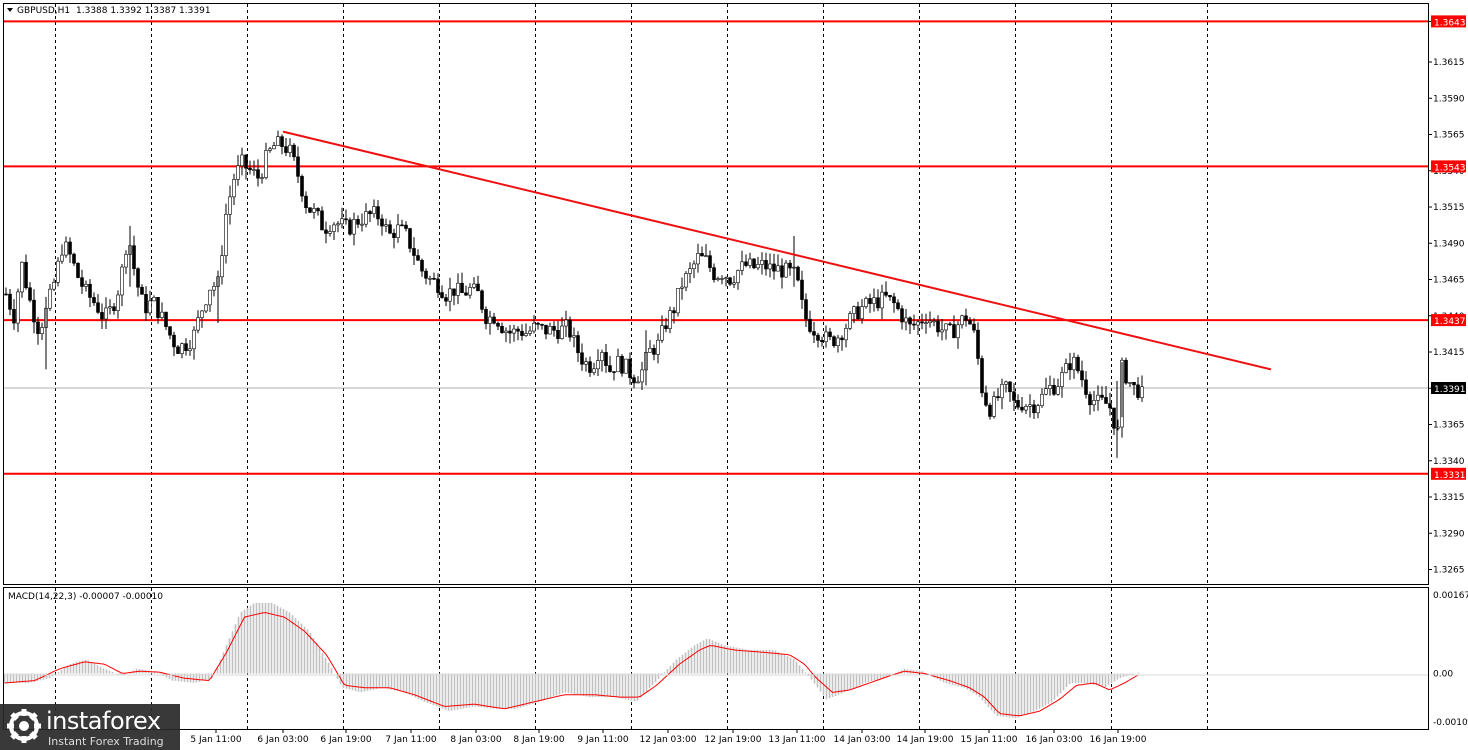 The height and width of the screenshot is (750, 1468). I want to click on price-tick-label: 1.3290, so click(1449, 534).